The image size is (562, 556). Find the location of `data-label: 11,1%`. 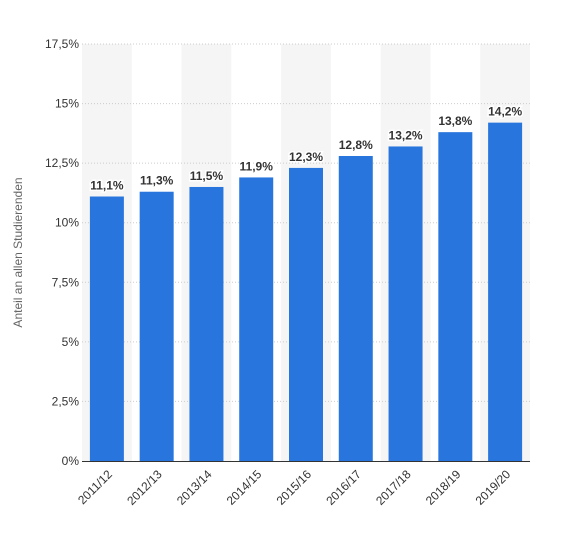

data-label: 11,1% is located at coordinates (107, 186).